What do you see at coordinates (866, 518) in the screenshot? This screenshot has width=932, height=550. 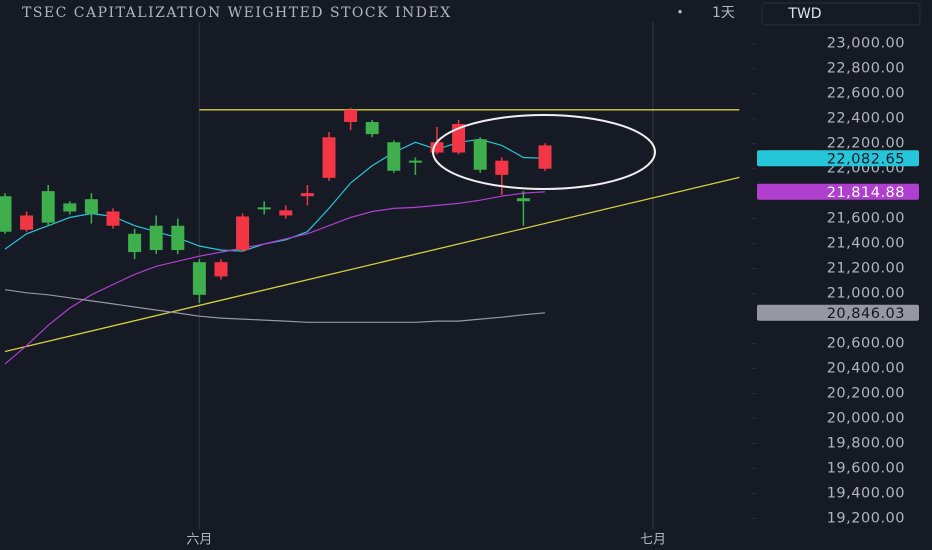 I see `y-tick-label: 19,200.00` at bounding box center [866, 518].